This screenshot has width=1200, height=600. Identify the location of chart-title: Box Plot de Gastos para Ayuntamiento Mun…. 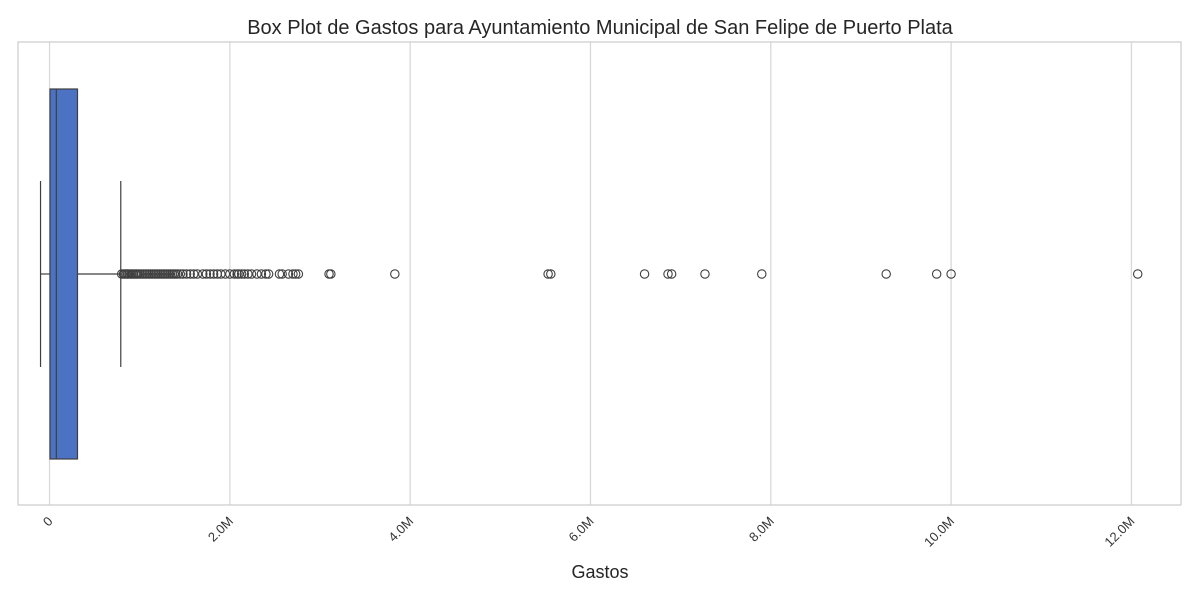
(600, 28).